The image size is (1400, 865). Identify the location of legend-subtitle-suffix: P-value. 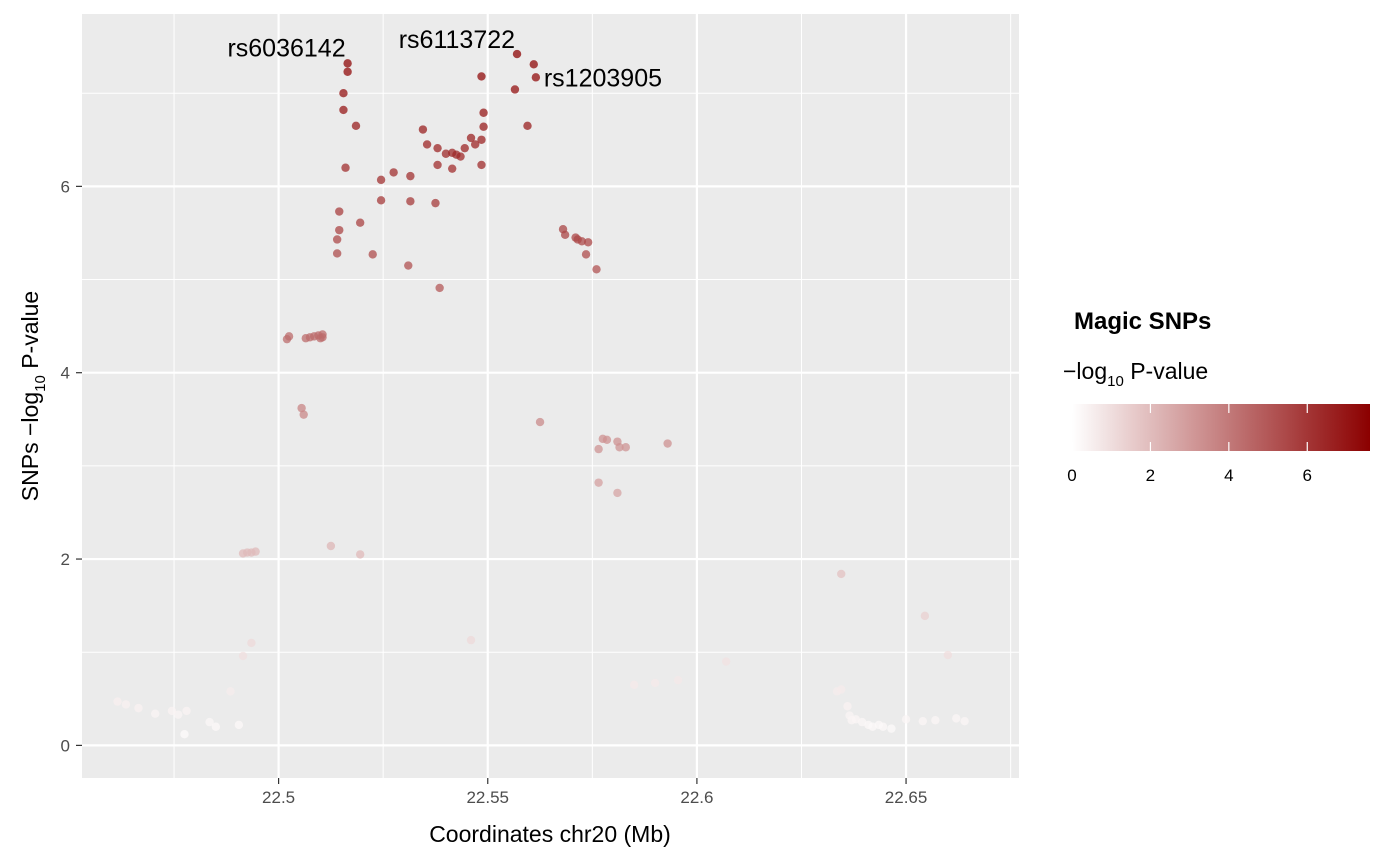
(1166, 371).